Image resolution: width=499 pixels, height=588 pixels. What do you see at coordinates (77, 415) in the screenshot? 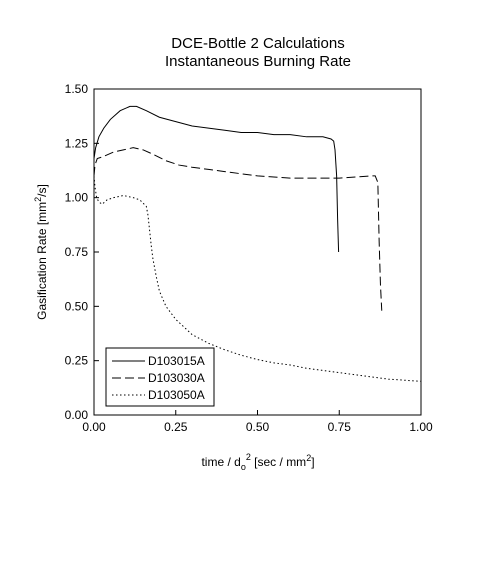
I see `y-tick-label: 0.00` at bounding box center [77, 415].